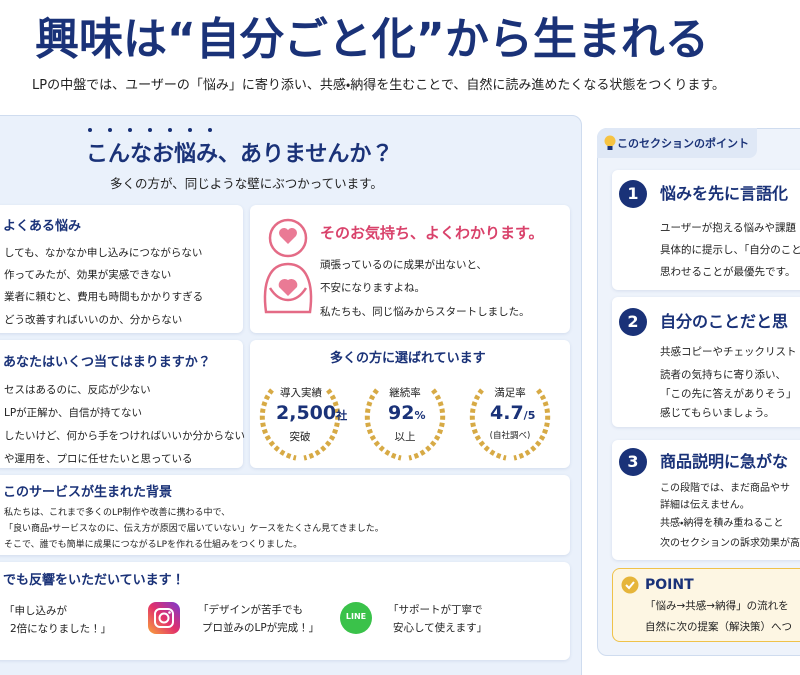 The width and height of the screenshot is (800, 675). I want to click on common-card, so click(121, 269).